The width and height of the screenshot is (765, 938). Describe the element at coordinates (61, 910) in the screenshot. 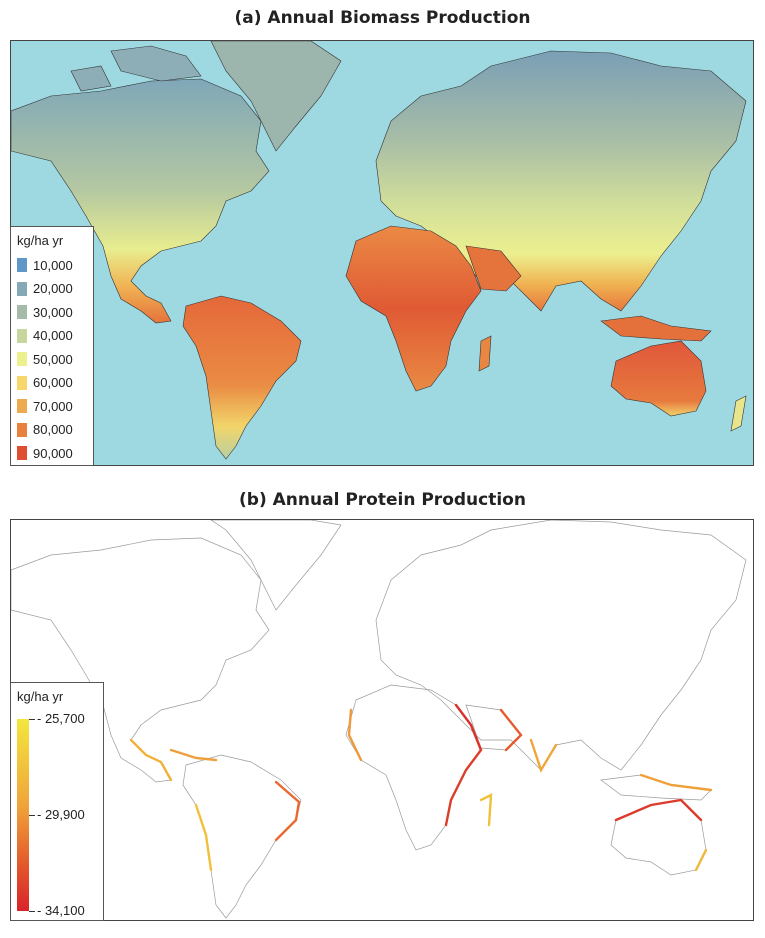

I see `legend-tick-label: - 34,100` at that location.